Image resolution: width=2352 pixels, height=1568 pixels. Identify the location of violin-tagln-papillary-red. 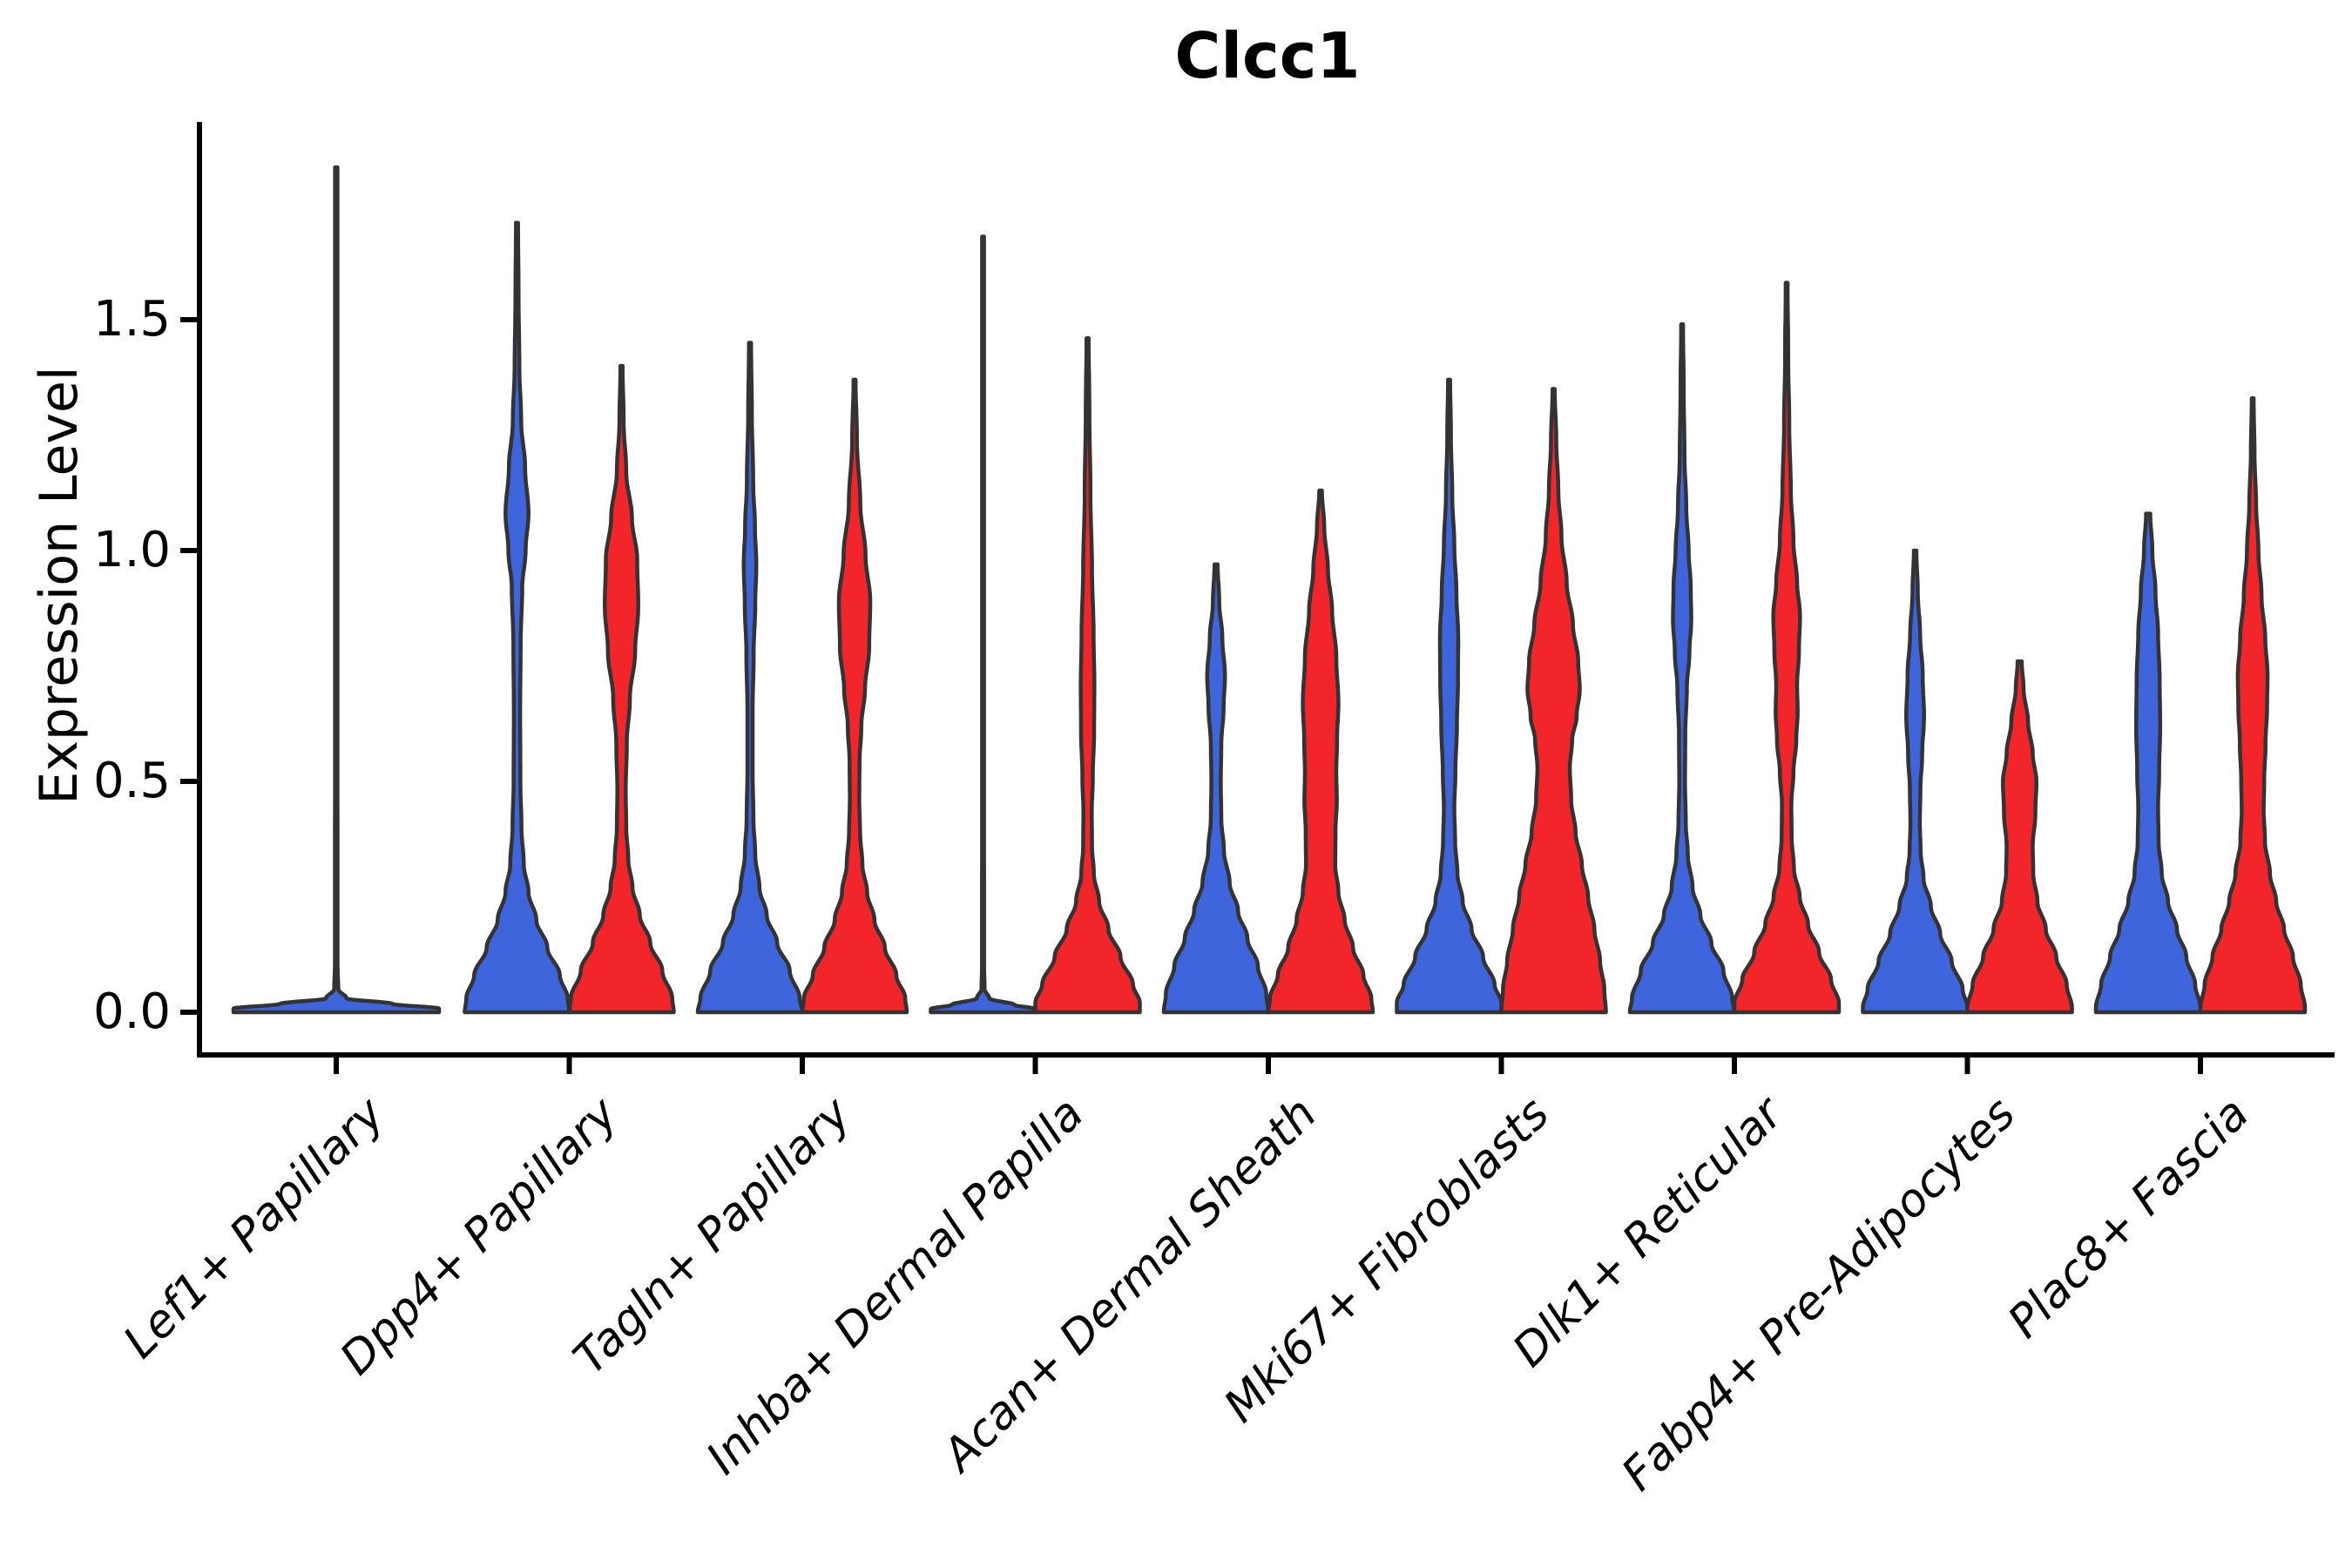
(854, 696).